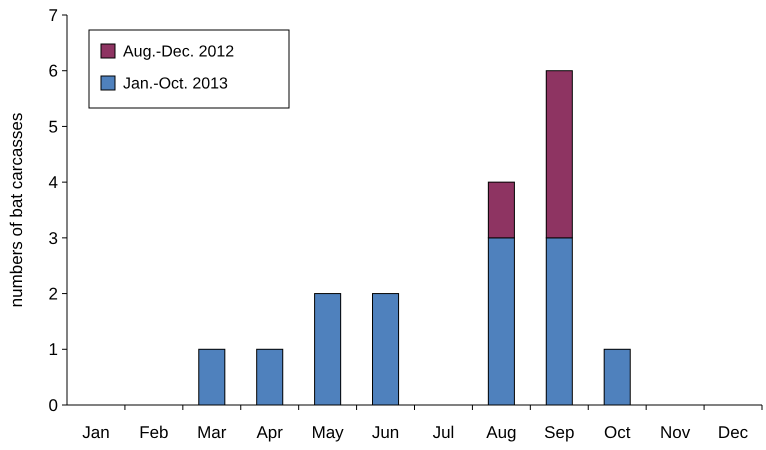  What do you see at coordinates (443, 432) in the screenshot?
I see `x-tick-label: Jul` at bounding box center [443, 432].